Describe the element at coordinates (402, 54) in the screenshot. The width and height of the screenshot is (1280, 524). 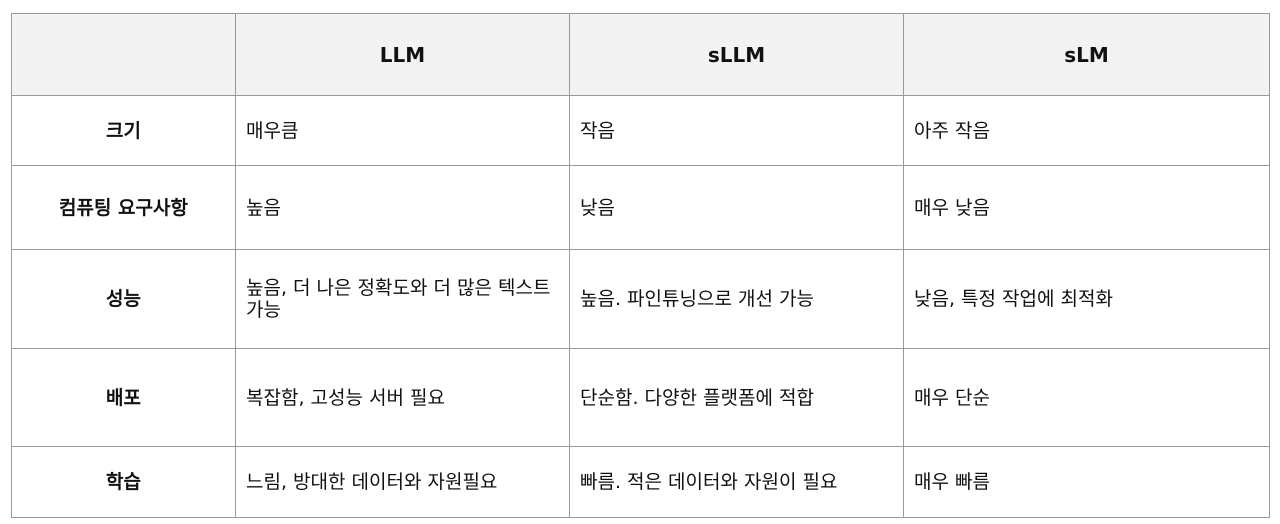
I see `header-llm: LLM` at that location.